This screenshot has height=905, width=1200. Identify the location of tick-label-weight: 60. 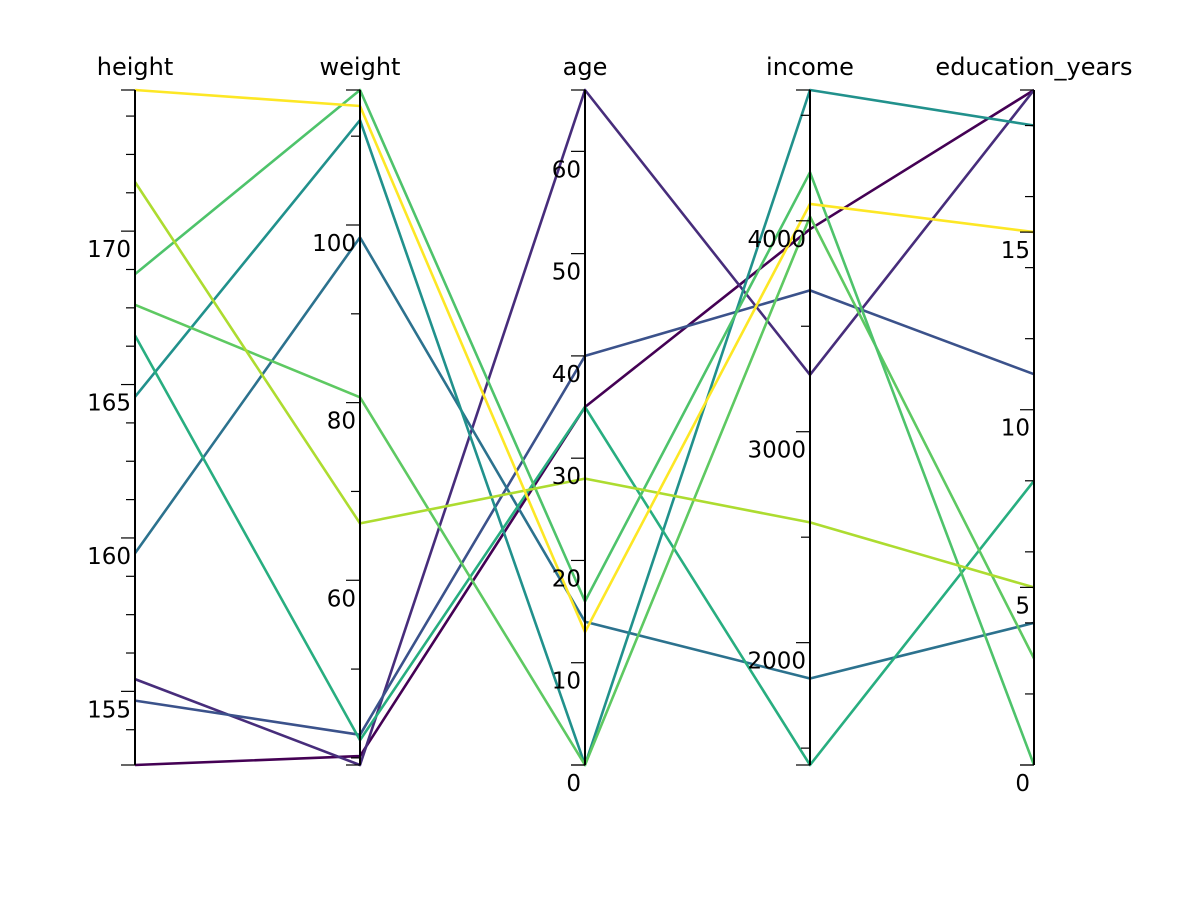
(341, 599).